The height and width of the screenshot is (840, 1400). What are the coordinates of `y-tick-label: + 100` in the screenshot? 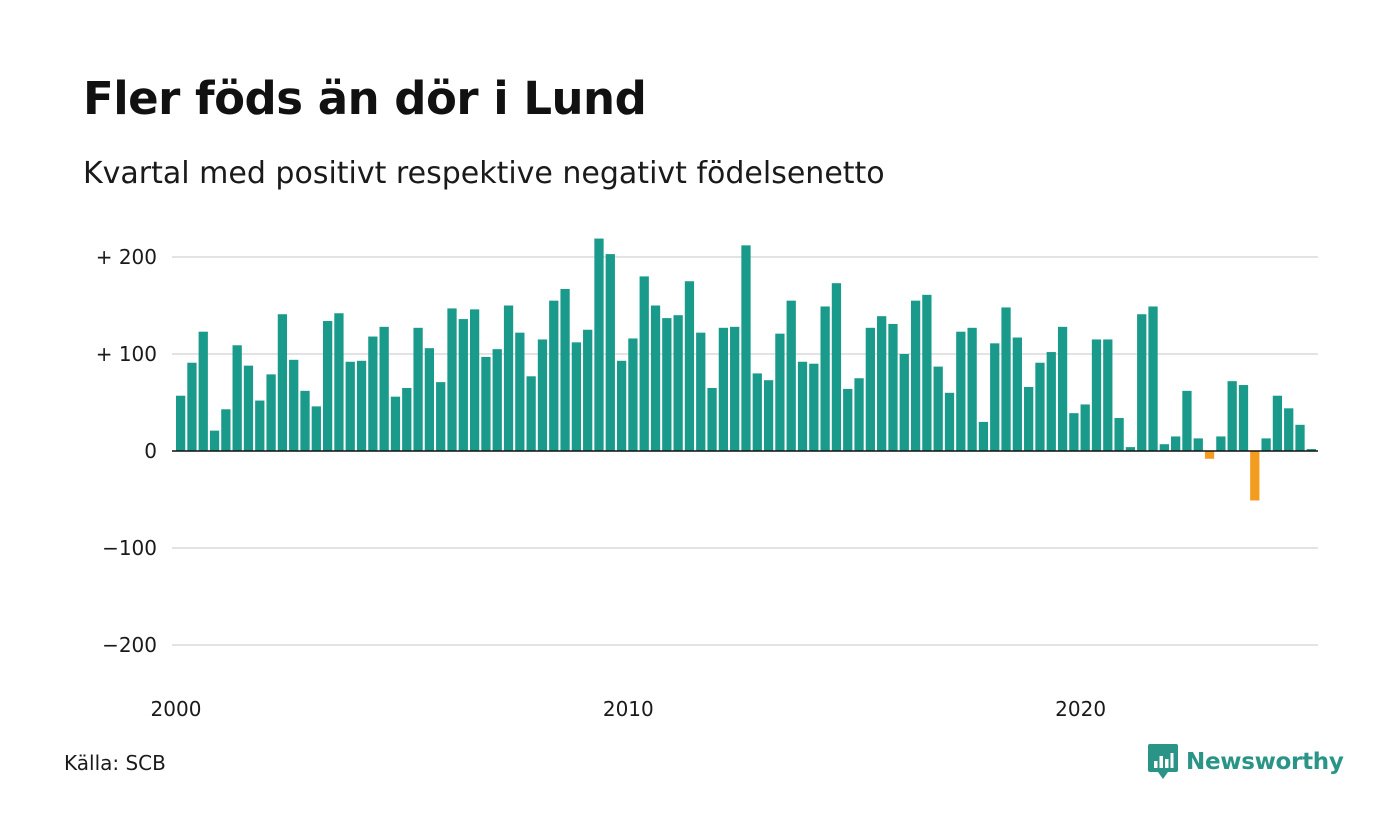 It's located at (126, 354).